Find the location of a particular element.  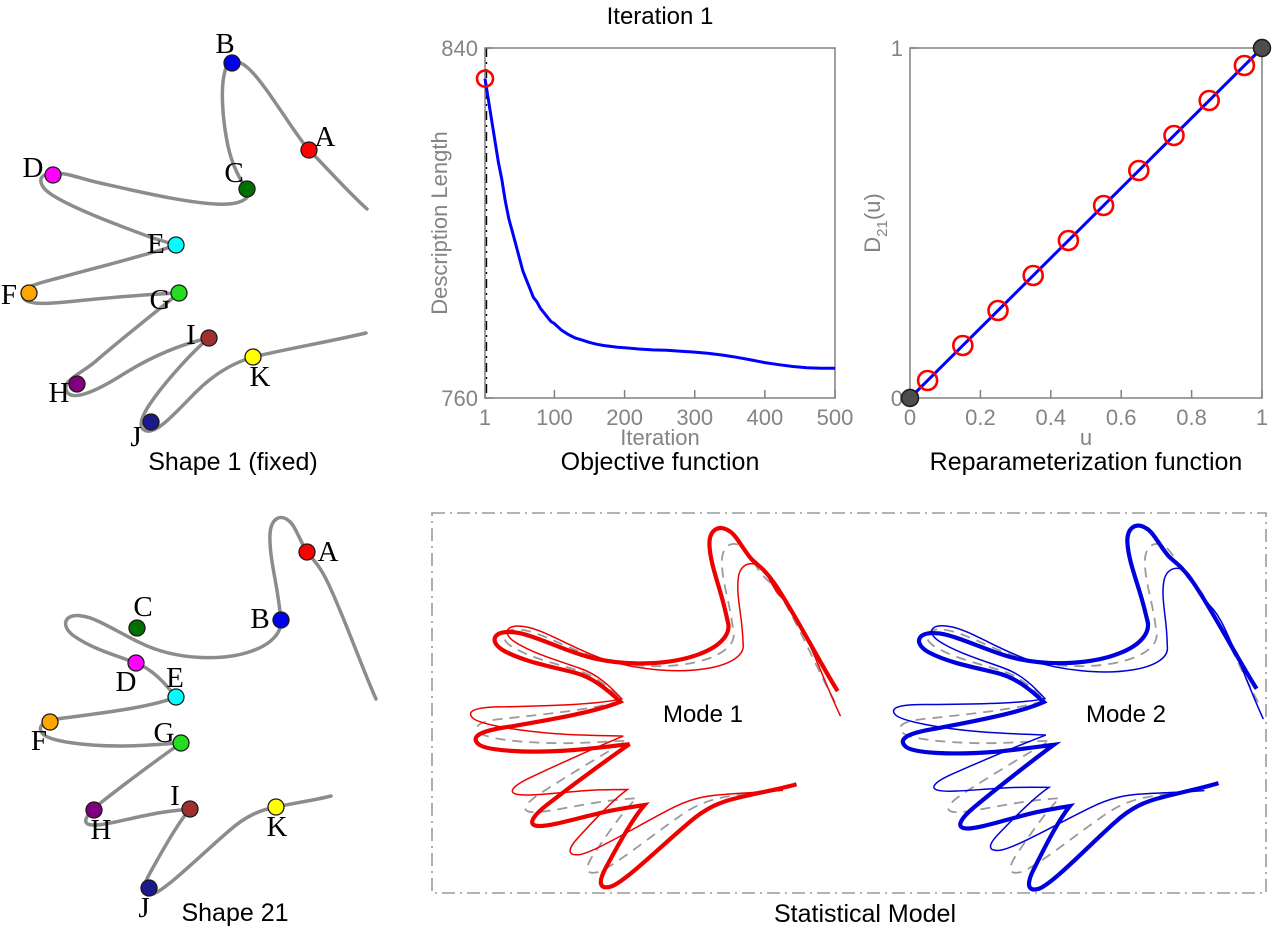

objective-plot-xtick-label: 100 is located at coordinates (554, 417).